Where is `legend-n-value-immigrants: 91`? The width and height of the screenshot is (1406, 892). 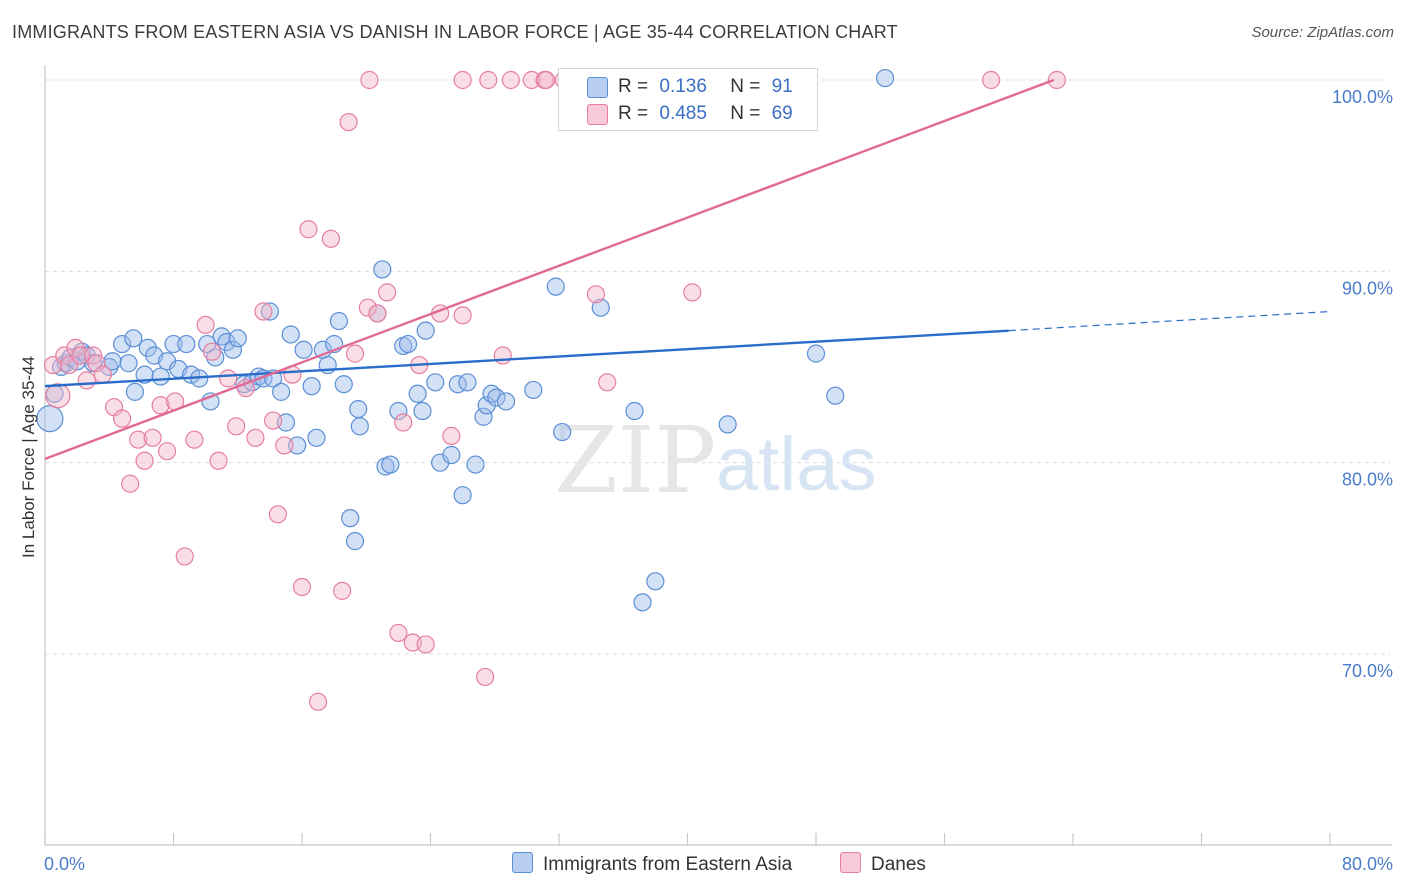
legend-n-value-immigrants: 91 is located at coordinates (782, 86).